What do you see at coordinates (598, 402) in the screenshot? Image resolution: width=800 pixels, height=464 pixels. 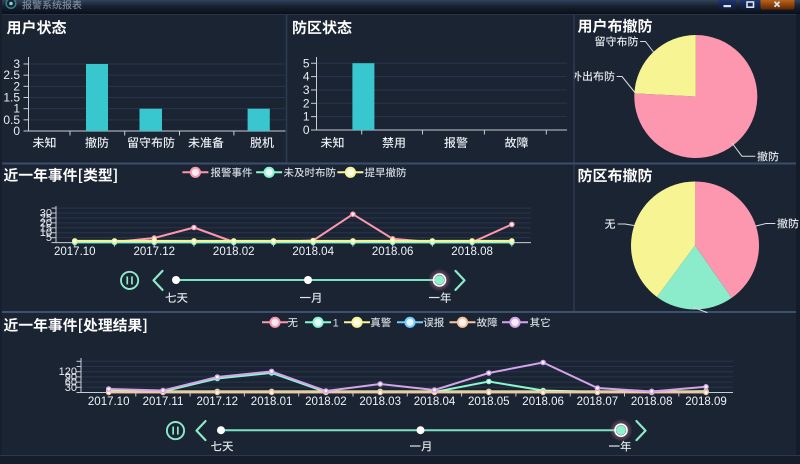 I see `svg-text: 2018.07` at bounding box center [598, 402].